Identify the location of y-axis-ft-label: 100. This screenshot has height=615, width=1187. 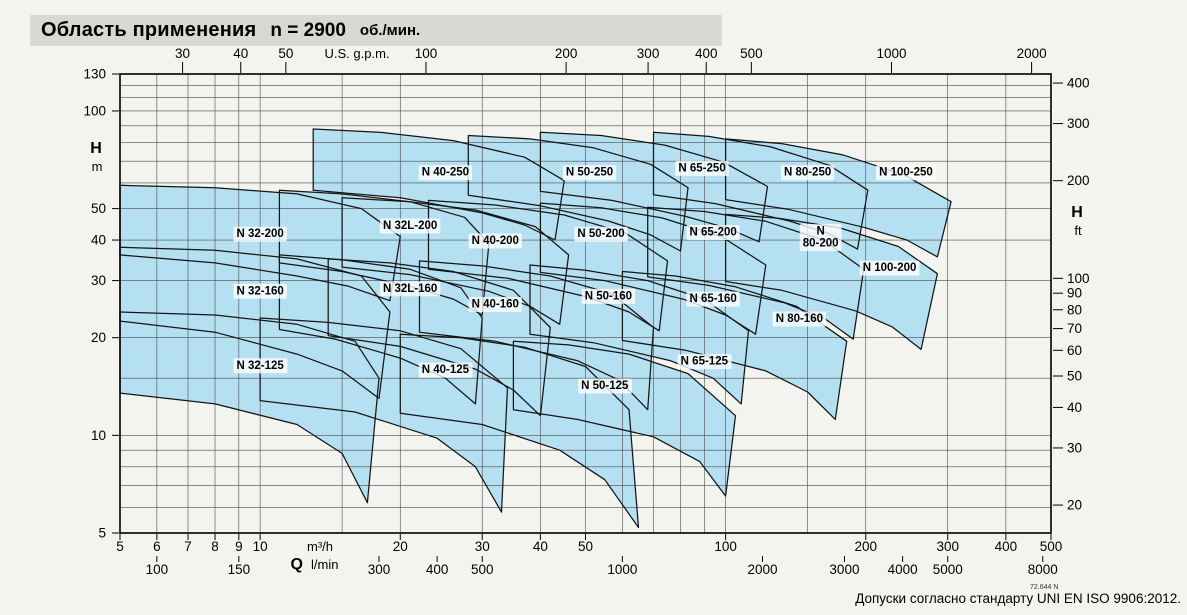
(1078, 278).